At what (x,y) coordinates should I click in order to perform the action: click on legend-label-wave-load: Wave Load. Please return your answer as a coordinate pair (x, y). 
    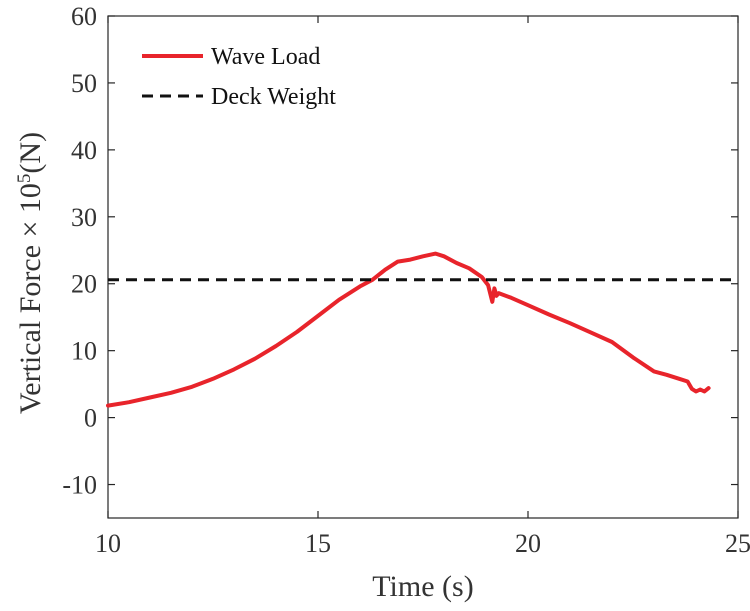
    Looking at the image, I should click on (265, 57).